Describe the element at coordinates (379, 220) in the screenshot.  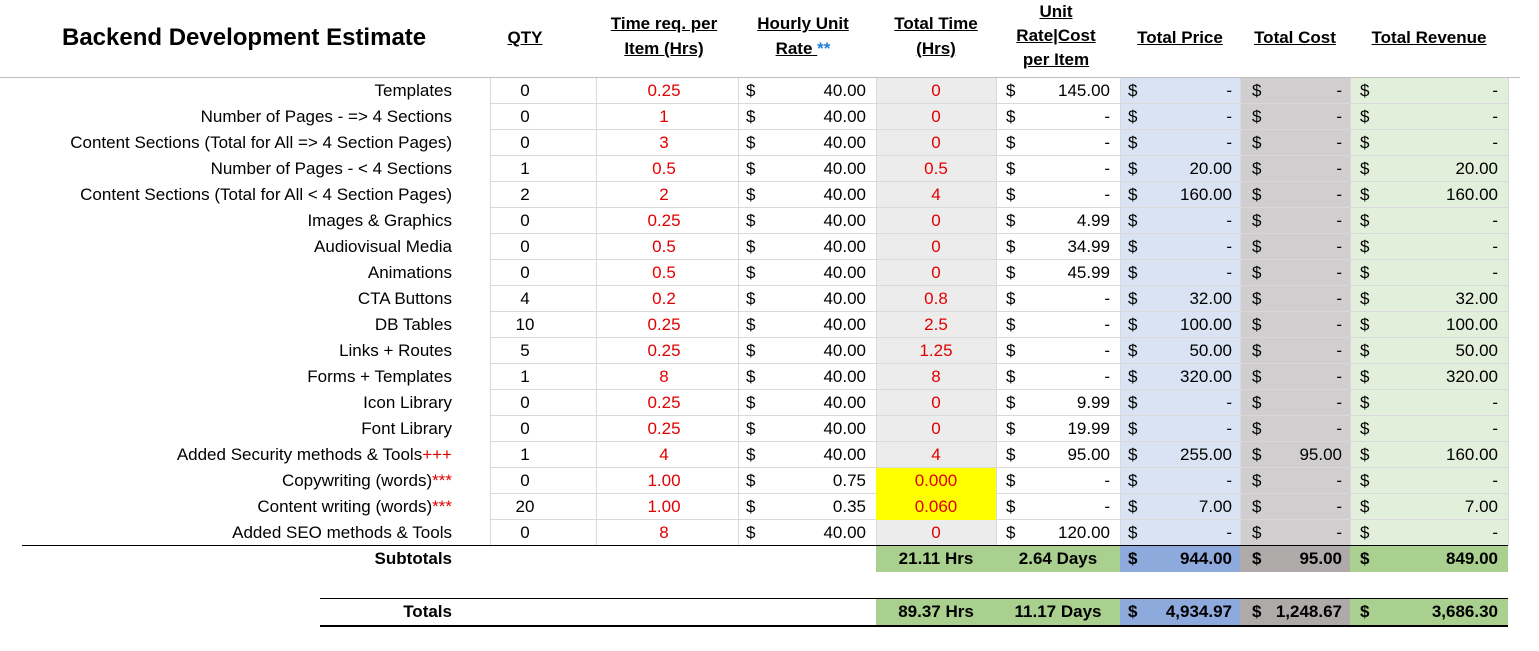
I see `row-label-text: Images & Graphics` at that location.